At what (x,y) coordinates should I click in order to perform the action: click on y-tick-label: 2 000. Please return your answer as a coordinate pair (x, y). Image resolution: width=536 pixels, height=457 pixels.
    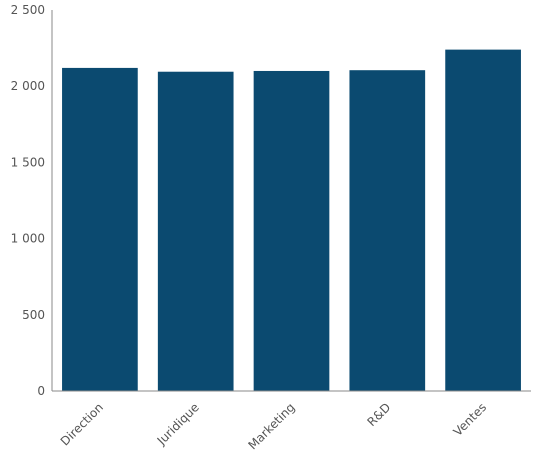
    Looking at the image, I should click on (28, 86).